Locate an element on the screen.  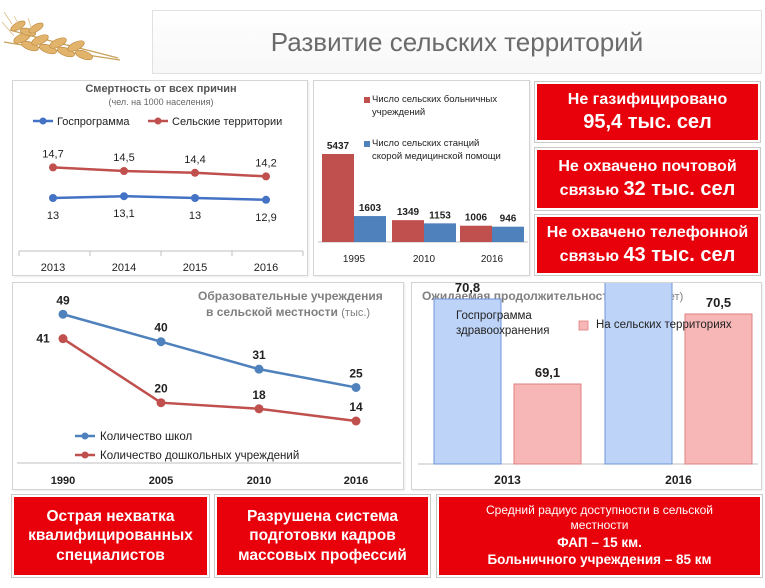
radius-line-1: Средний радиус доступности в сельской is located at coordinates (599, 510).